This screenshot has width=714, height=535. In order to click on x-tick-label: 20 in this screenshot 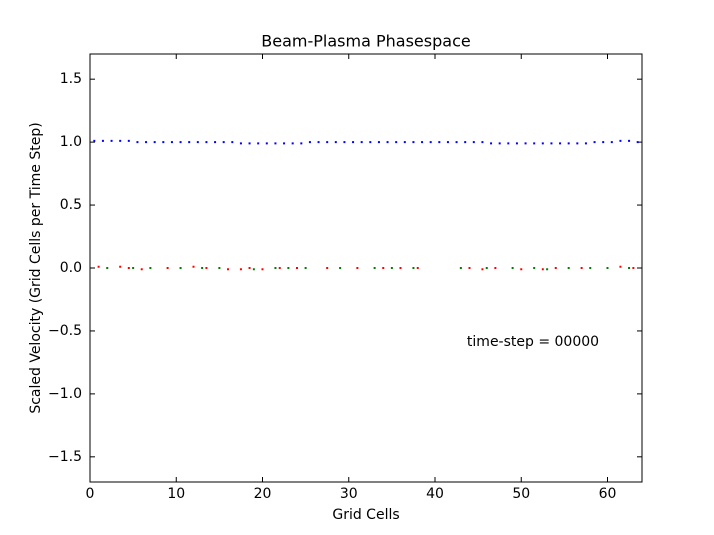, I will do `click(263, 494)`.